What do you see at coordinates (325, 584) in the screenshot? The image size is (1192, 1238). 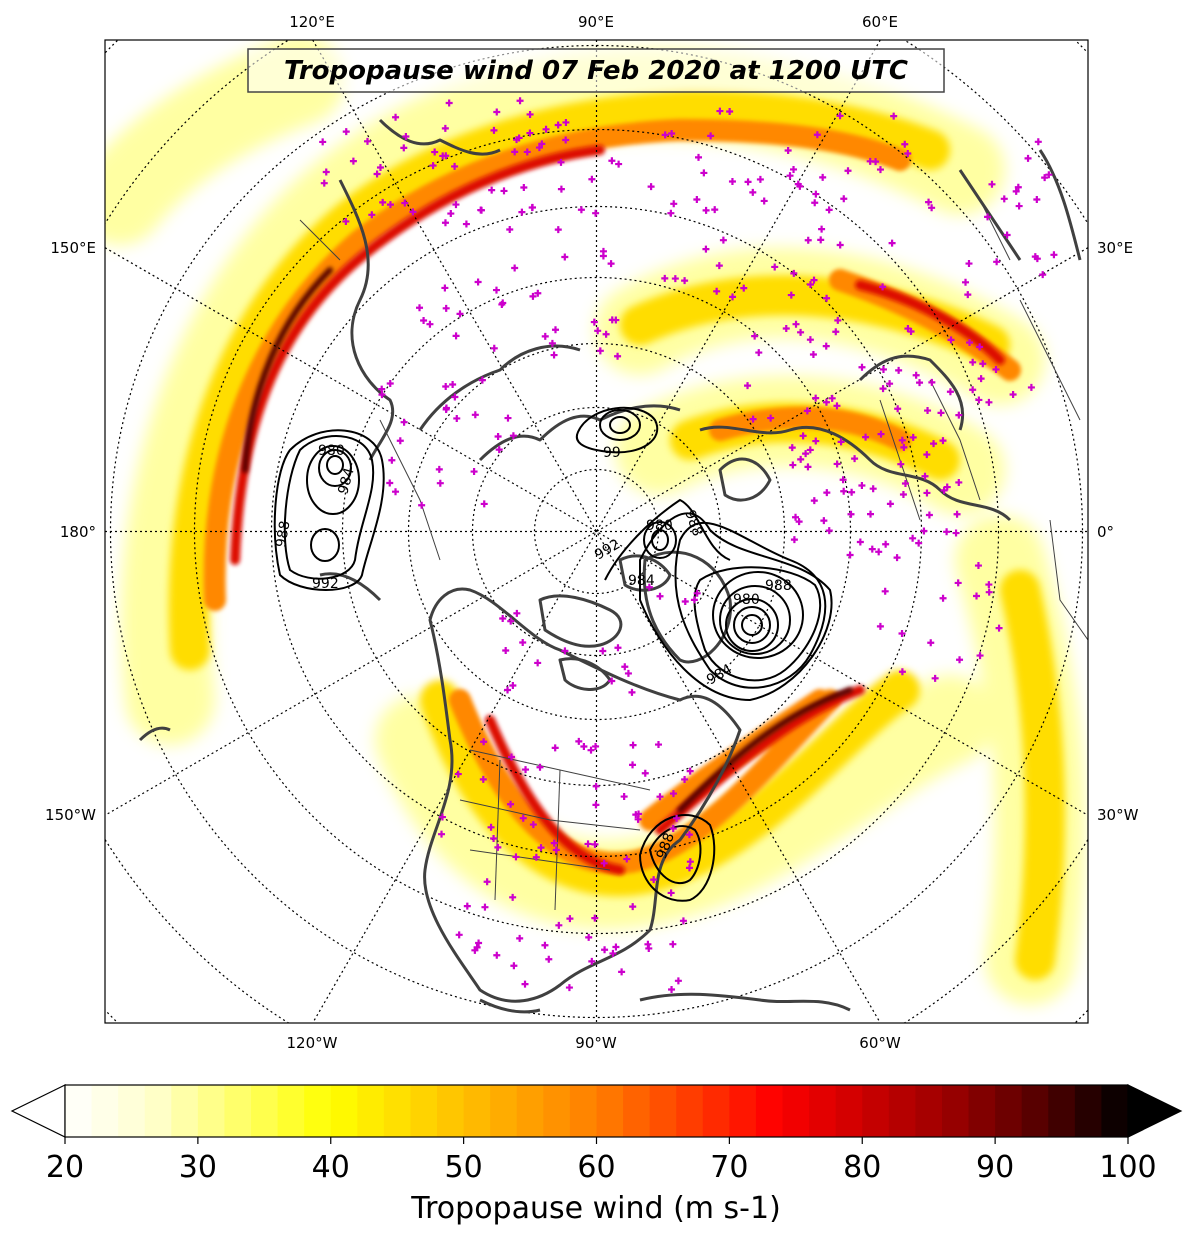 I see `contour-label: 992` at bounding box center [325, 584].